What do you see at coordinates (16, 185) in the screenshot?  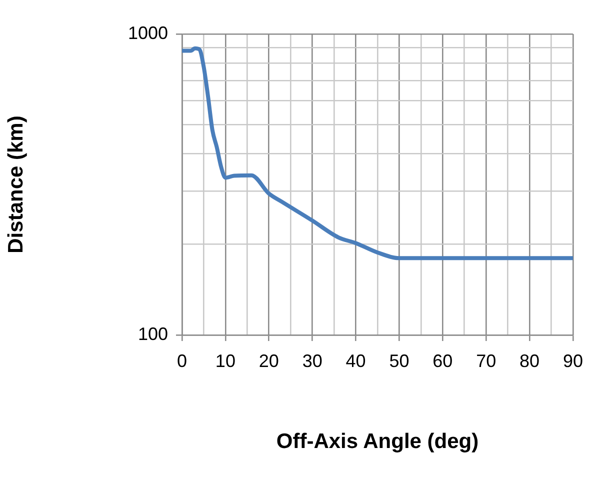 I see `y-axis-title: Distance (km)` at bounding box center [16, 185].